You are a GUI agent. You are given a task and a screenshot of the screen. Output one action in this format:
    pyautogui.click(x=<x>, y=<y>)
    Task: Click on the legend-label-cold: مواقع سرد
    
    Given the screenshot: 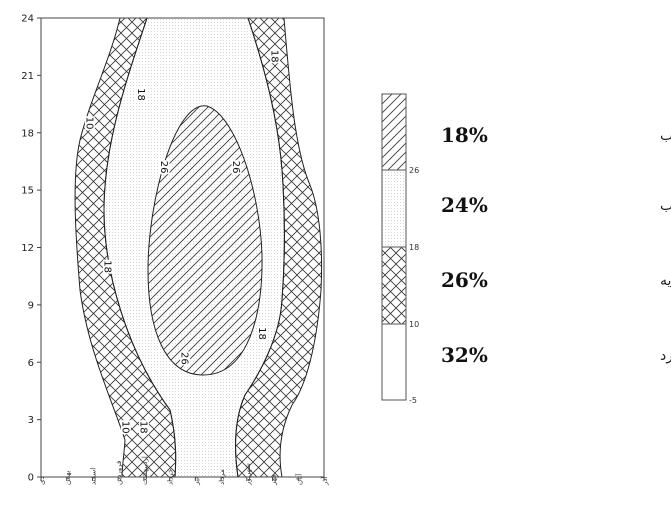 What is the action you would take?
    pyautogui.click(x=665, y=356)
    